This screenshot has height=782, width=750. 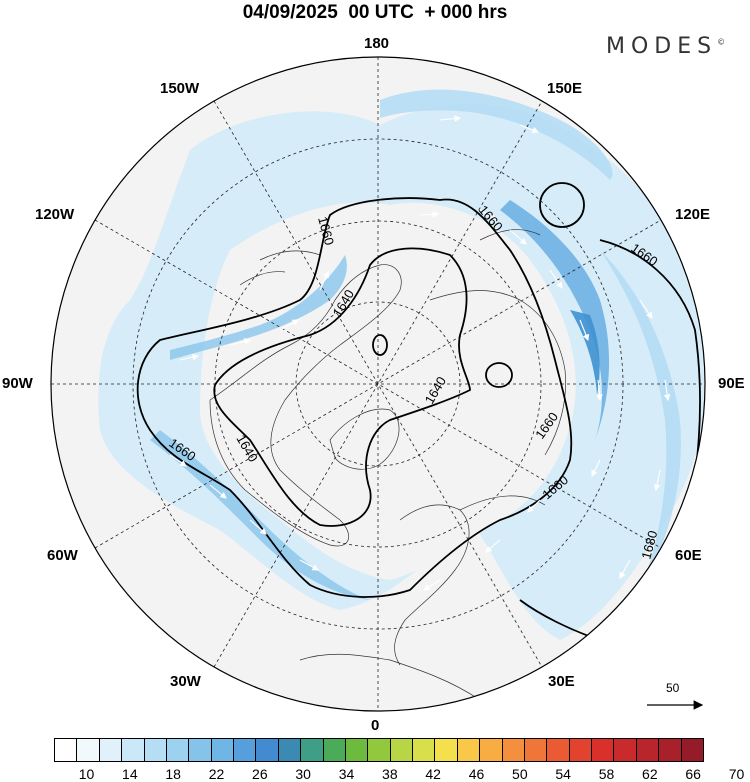 I want to click on lon-label-30w: 30W, so click(x=185, y=681).